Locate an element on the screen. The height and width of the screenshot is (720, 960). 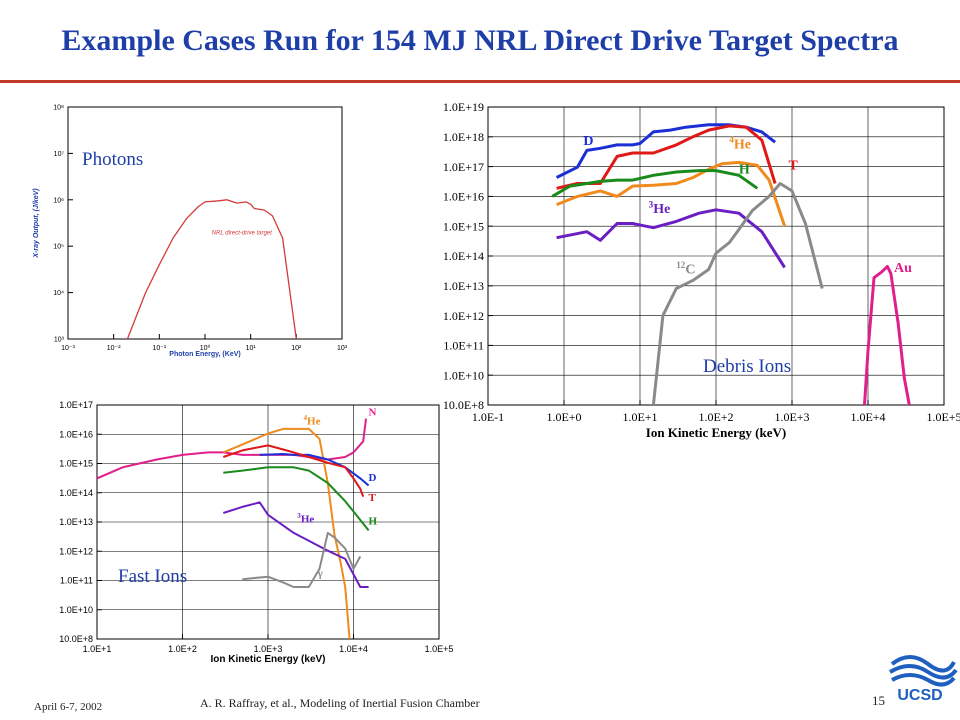
x-tick-label: 10¹ is located at coordinates (251, 348).